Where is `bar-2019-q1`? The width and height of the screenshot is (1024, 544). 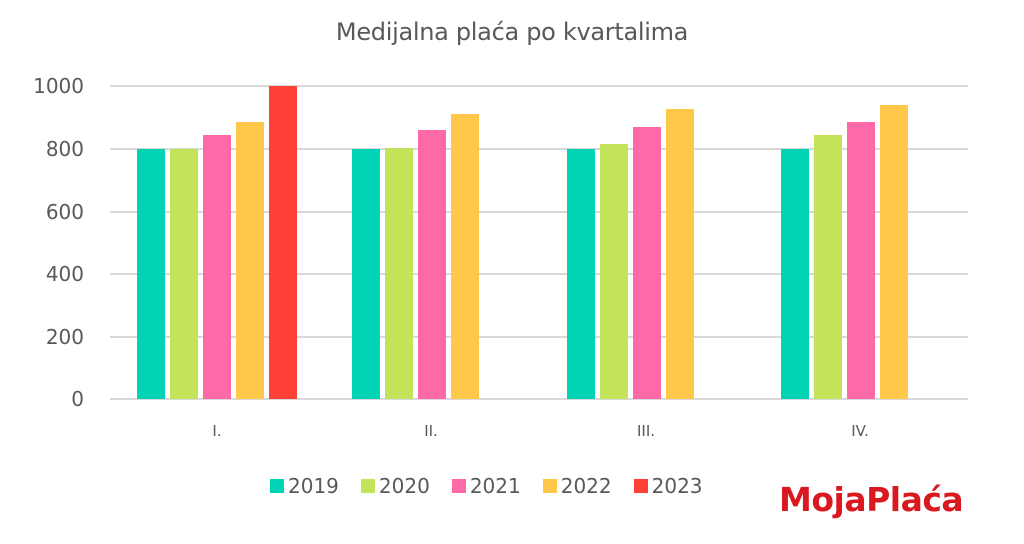
bar-2019-q1 is located at coordinates (151, 273).